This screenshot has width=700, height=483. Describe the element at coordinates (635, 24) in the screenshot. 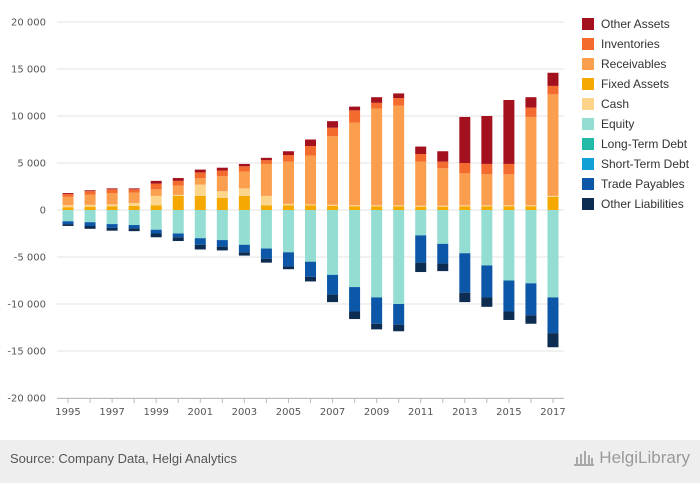

I see `legend-label: Other Assets` at that location.